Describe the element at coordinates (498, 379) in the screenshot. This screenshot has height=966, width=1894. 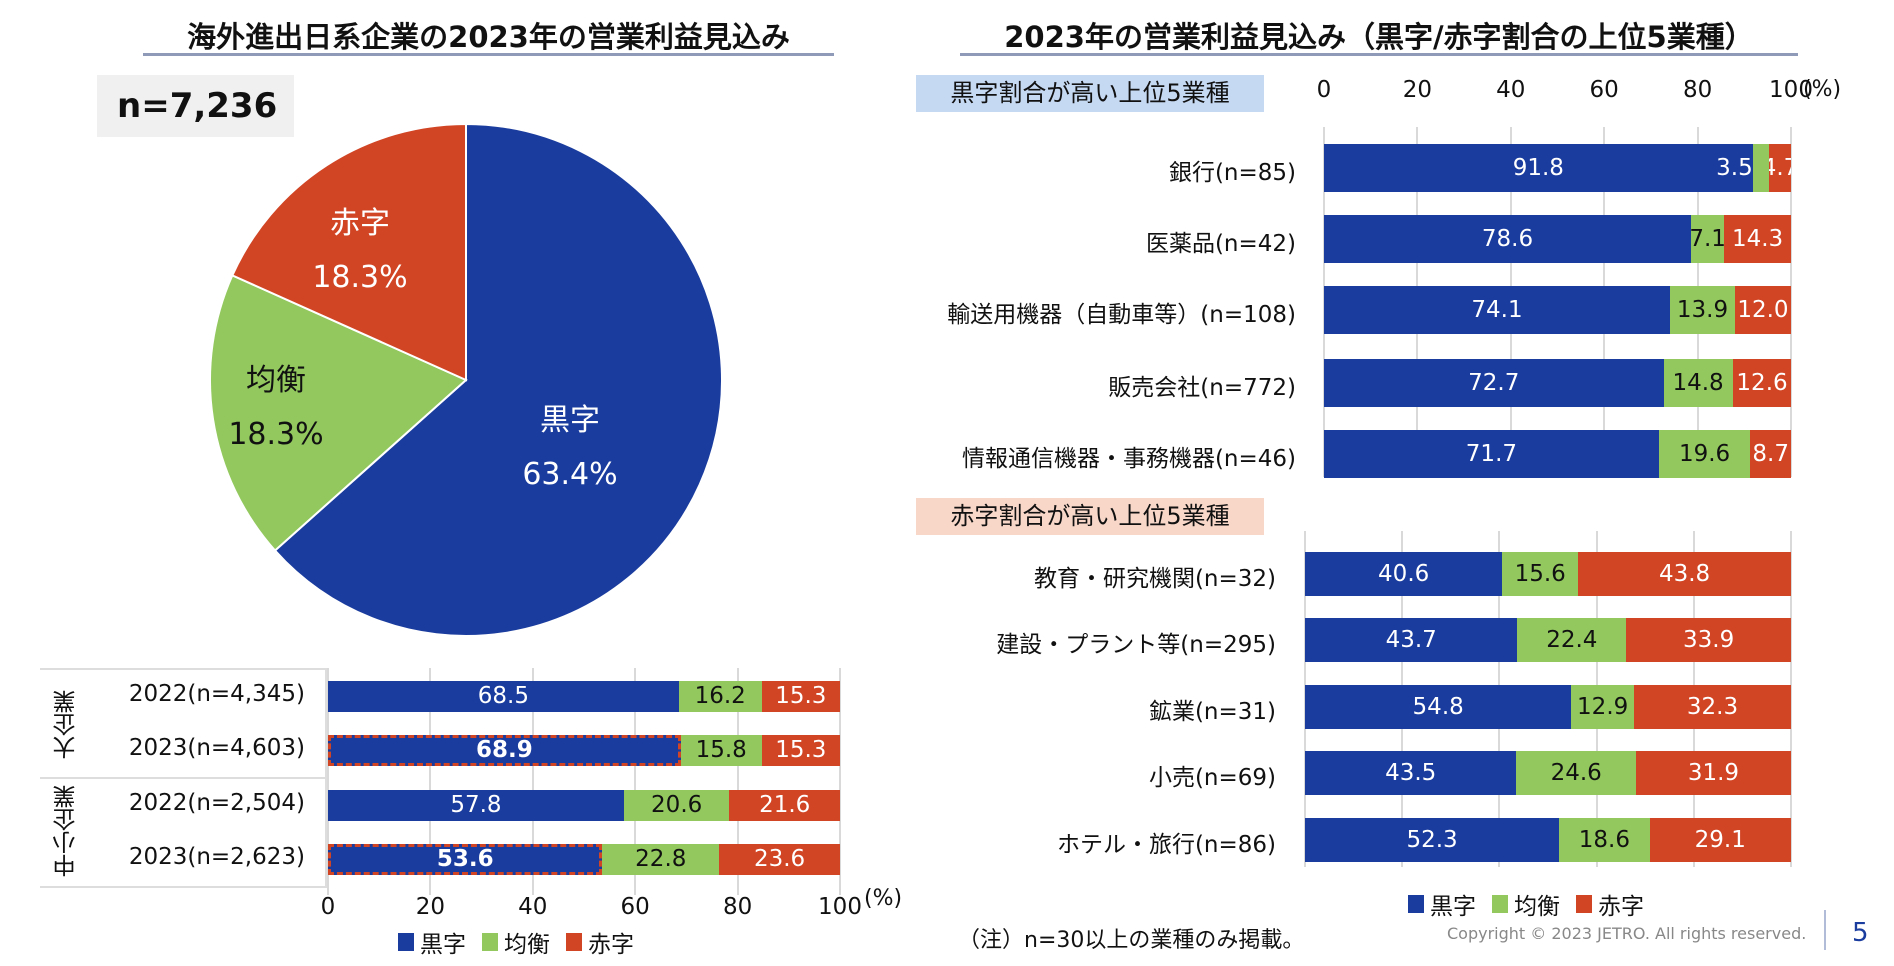
I see `pie-slice-profit` at that location.